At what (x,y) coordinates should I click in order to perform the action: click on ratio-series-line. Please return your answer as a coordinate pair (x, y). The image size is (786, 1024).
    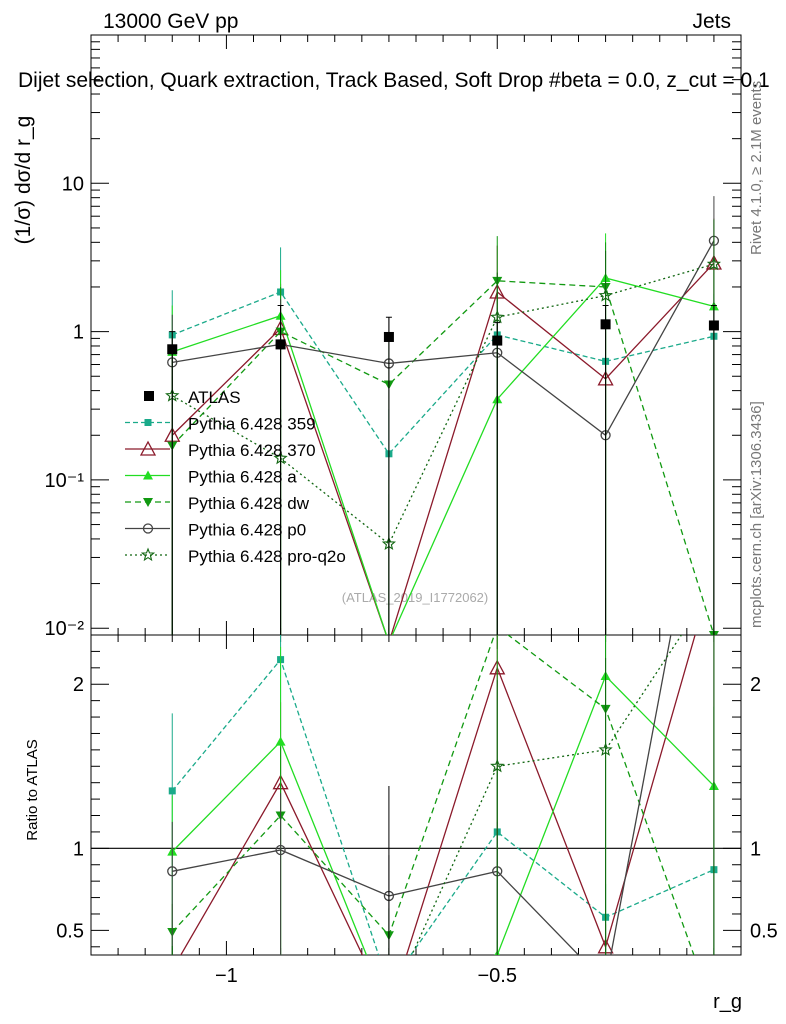
    Looking at the image, I should click on (547, 795).